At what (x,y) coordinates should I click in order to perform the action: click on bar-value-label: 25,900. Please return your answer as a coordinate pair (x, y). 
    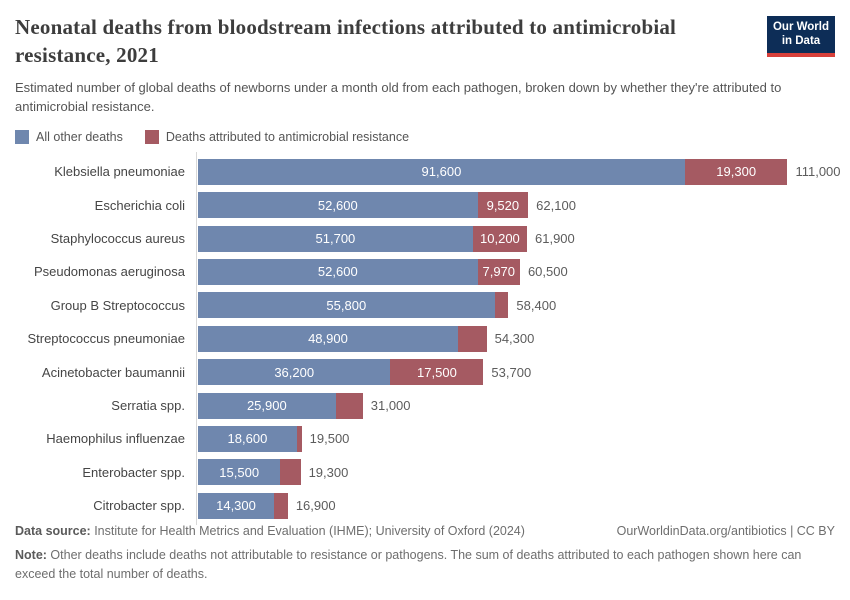
    Looking at the image, I should click on (266, 406).